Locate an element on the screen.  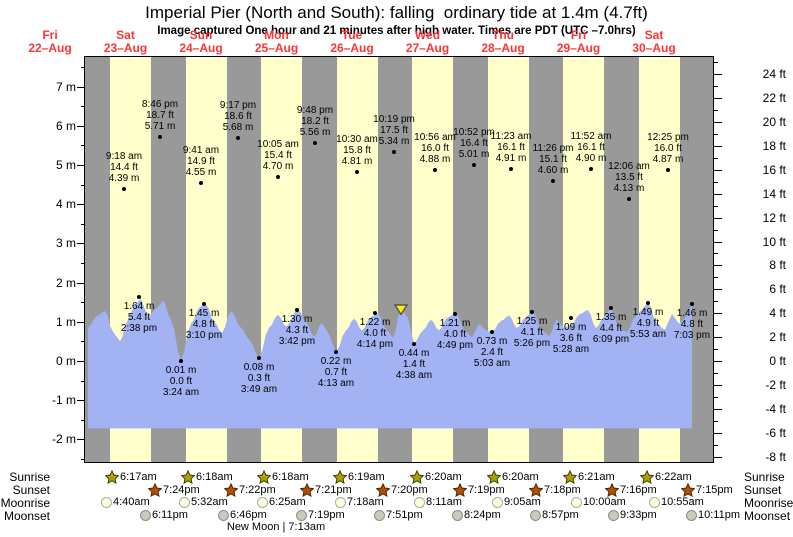
low-tide-label: 1.21 m 4.0 ft 4:49 pm is located at coordinates (455, 334).